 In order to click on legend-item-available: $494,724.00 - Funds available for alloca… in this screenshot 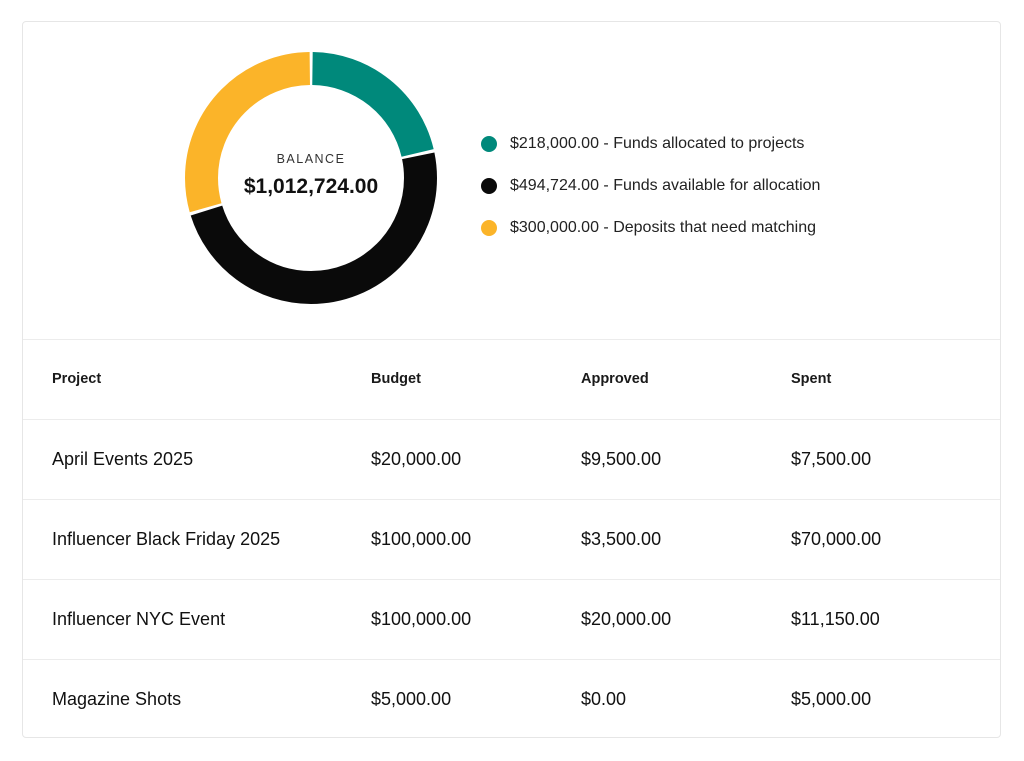, I will do `click(650, 186)`.